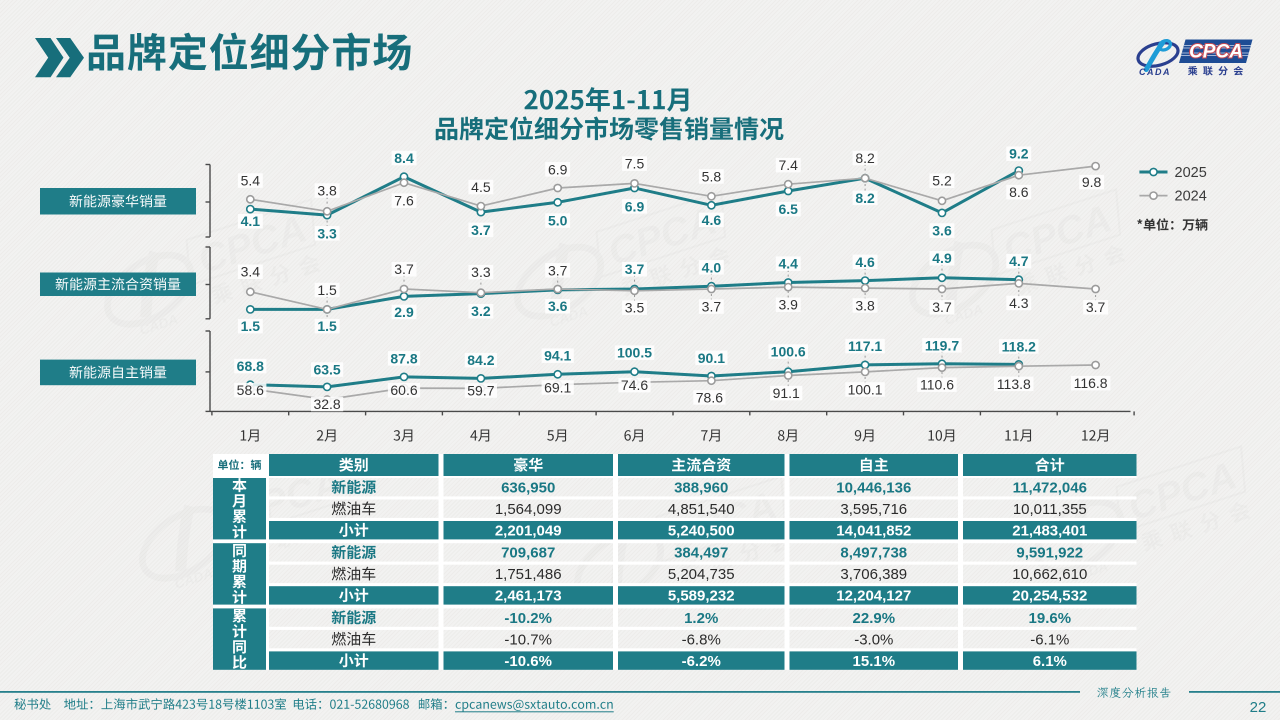 This screenshot has height=720, width=1280. What do you see at coordinates (701, 639) in the screenshot?
I see `svg-text: -6.8%` at bounding box center [701, 639].